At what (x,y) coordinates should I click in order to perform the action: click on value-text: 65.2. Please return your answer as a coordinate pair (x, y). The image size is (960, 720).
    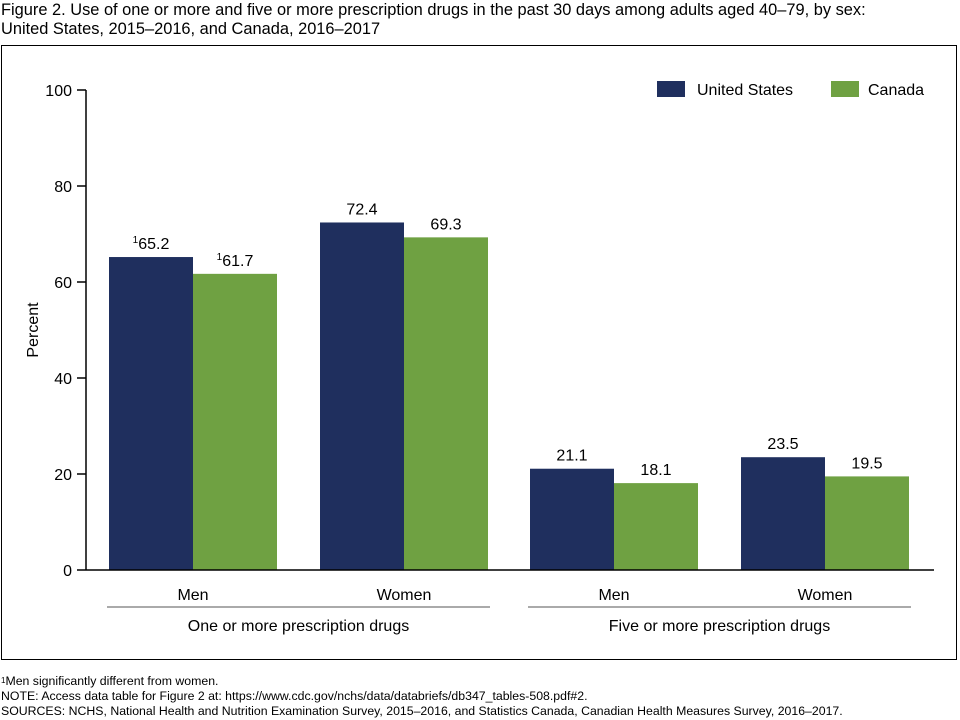
    Looking at the image, I should click on (153, 244).